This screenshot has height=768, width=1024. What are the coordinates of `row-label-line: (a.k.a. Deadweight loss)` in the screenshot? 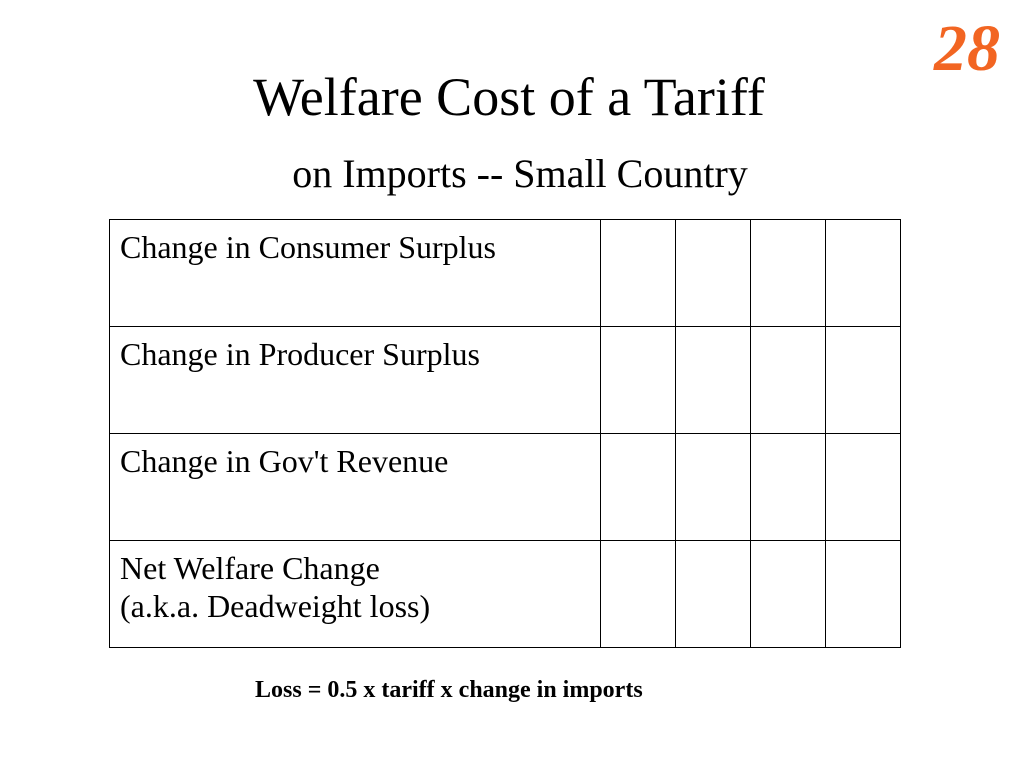 It's located at (275, 606).